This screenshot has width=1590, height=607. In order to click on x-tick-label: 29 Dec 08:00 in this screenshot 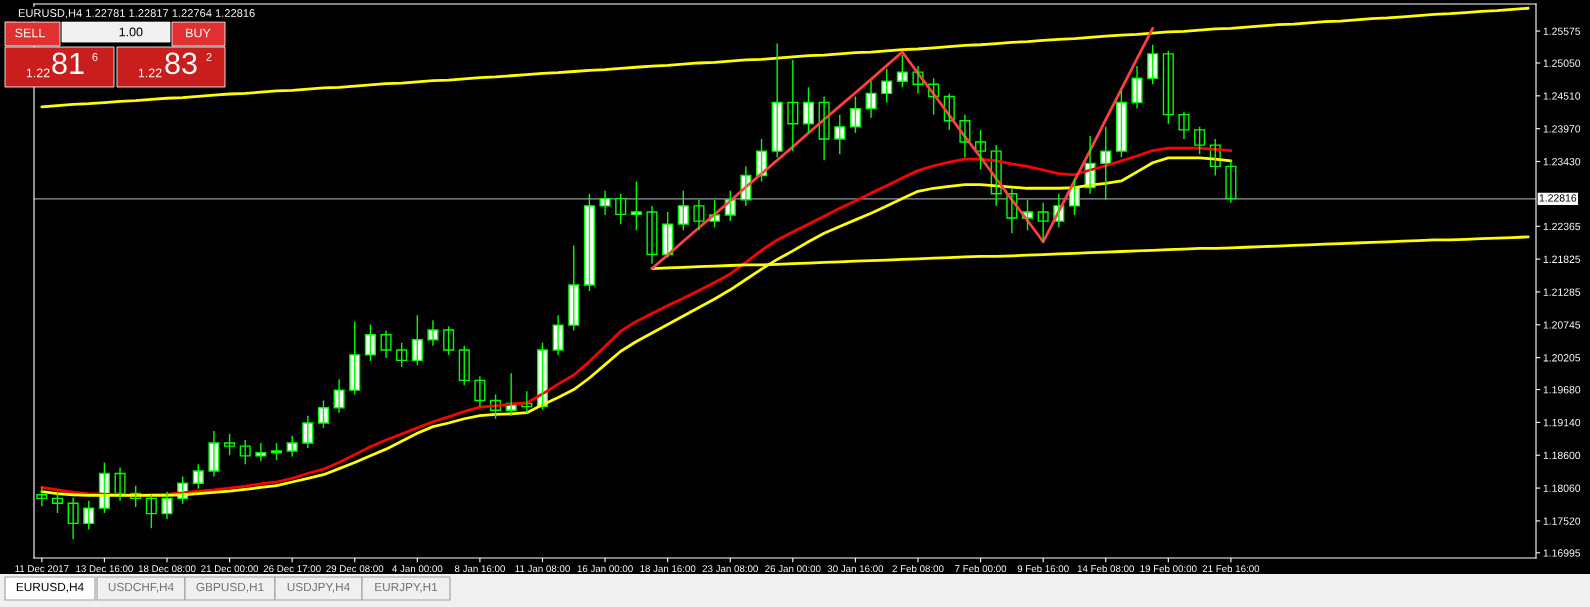, I will do `click(355, 569)`.